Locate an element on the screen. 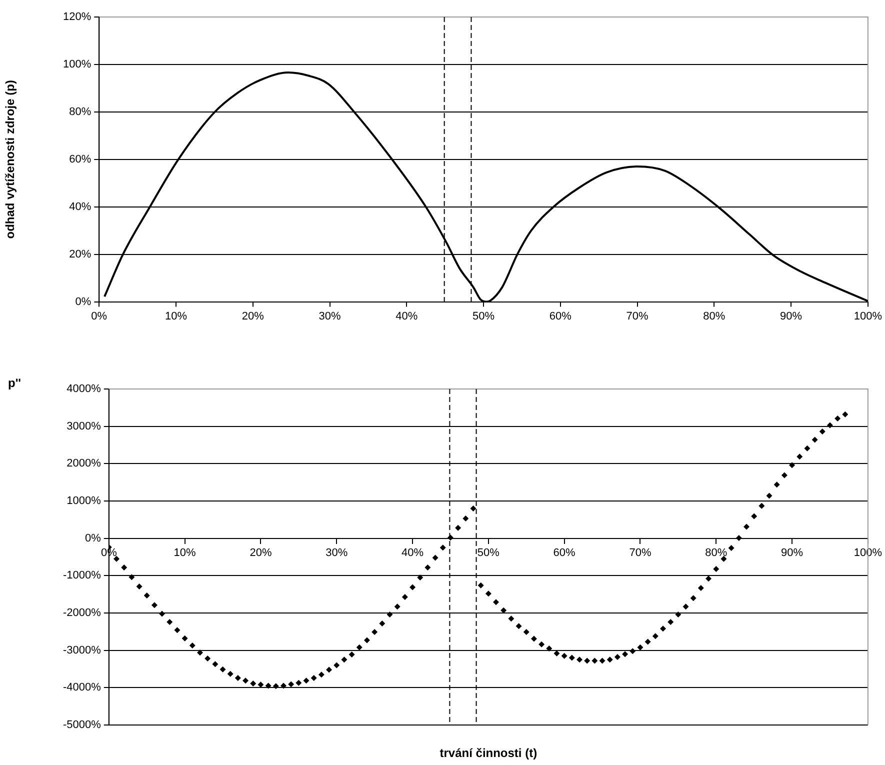  y-tick-label: 100% is located at coordinates (77, 64).